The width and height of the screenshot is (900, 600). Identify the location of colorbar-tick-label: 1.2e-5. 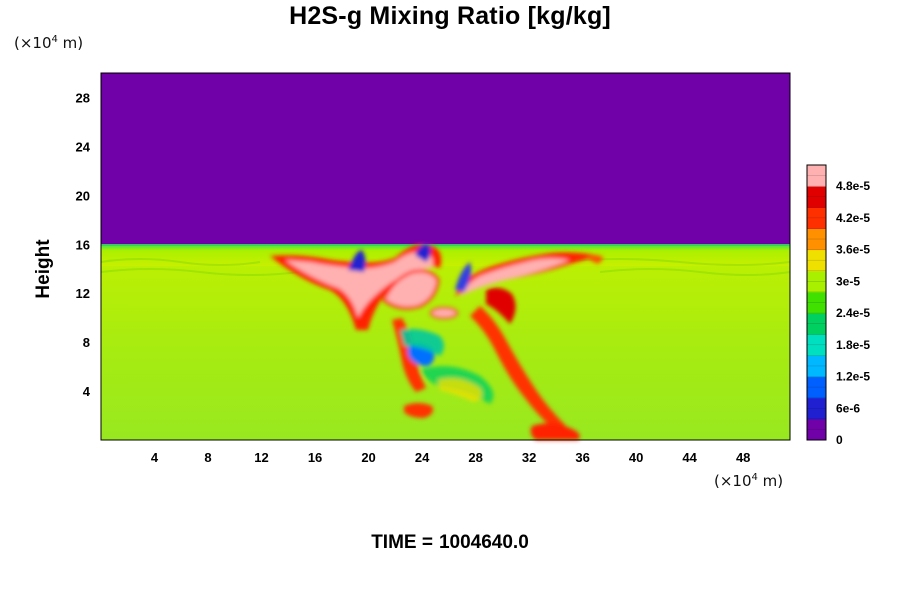
(853, 377).